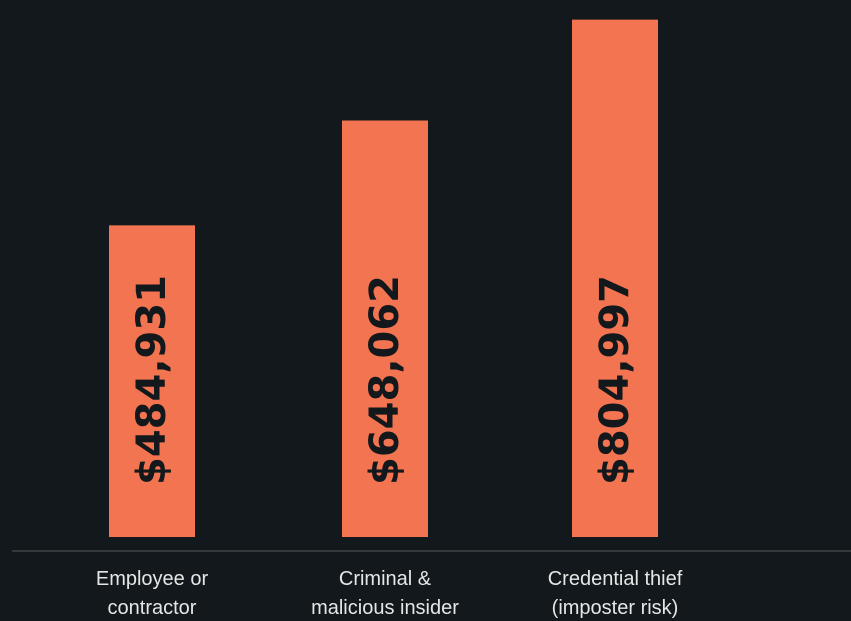 This screenshot has height=621, width=851. Describe the element at coordinates (385, 380) in the screenshot. I see `bar-value-label-2: $648,062` at that location.